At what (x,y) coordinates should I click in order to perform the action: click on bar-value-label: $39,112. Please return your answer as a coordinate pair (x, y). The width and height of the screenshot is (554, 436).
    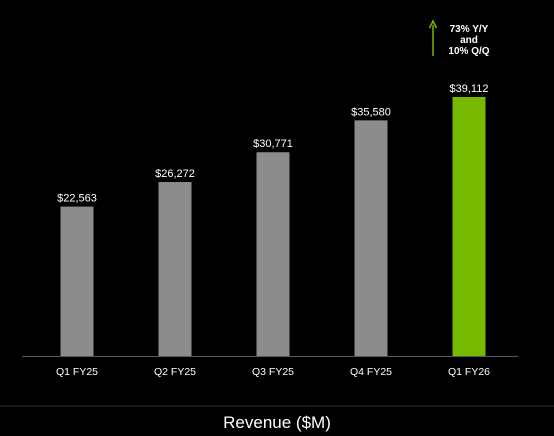
    Looking at the image, I should click on (469, 89).